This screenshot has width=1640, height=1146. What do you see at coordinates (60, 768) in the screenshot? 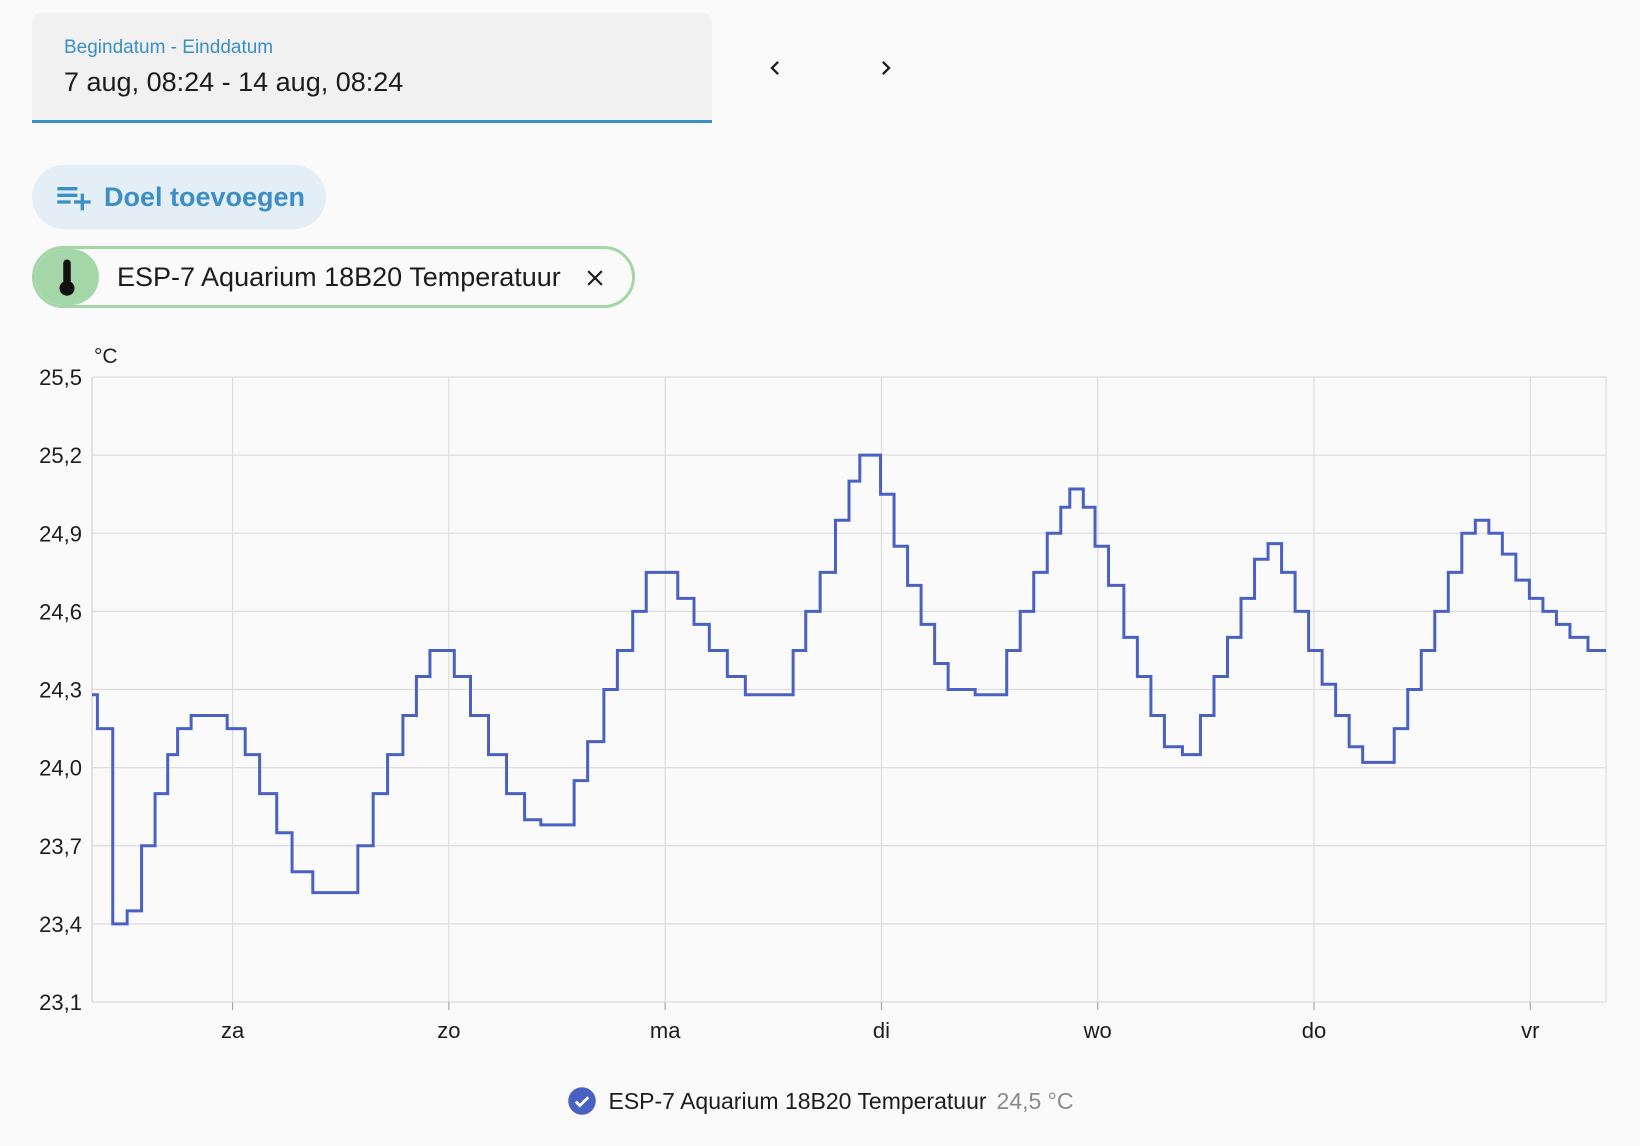
I see `y-tick-label: 24,0` at bounding box center [60, 768].